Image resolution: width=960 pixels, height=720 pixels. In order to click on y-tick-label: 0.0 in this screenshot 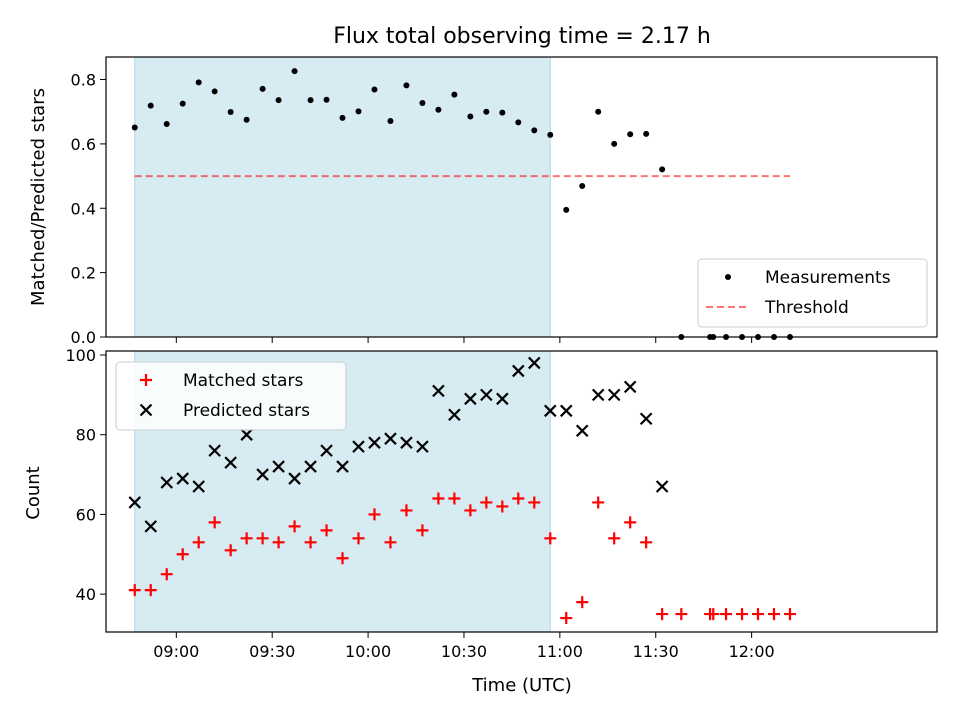, I will do `click(83, 337)`.